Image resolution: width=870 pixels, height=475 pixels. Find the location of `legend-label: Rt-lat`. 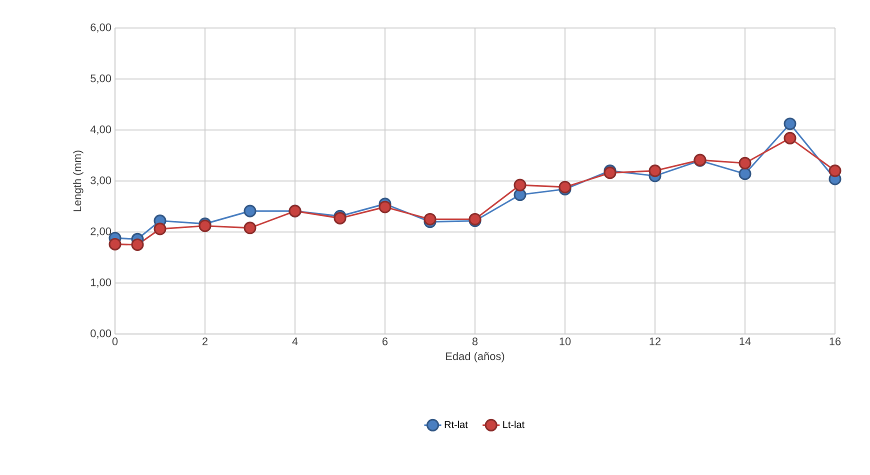

legend-label: Rt-lat is located at coordinates (456, 424).